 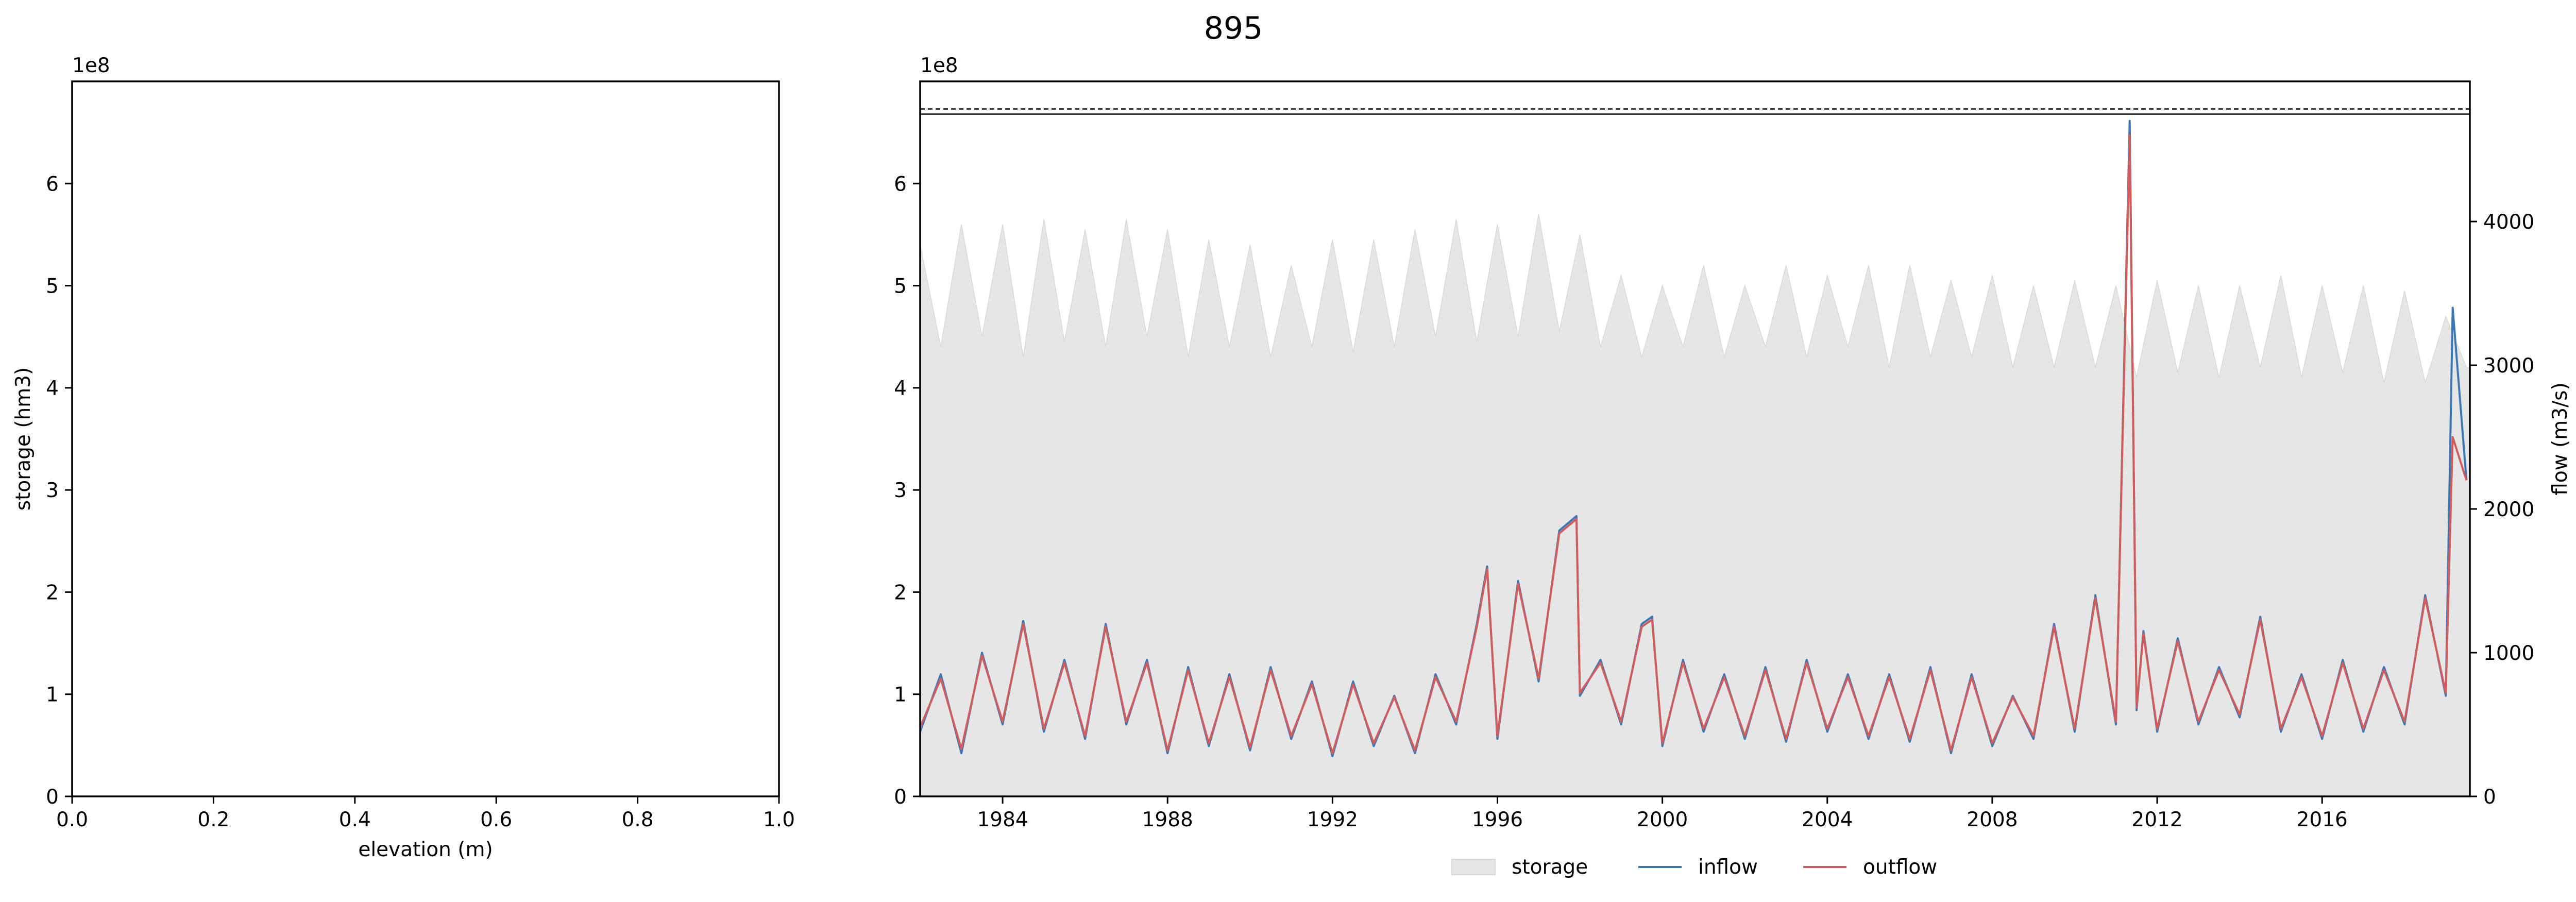 What do you see at coordinates (1332, 819) in the screenshot?
I see `right-x-tick-label: 1992` at bounding box center [1332, 819].